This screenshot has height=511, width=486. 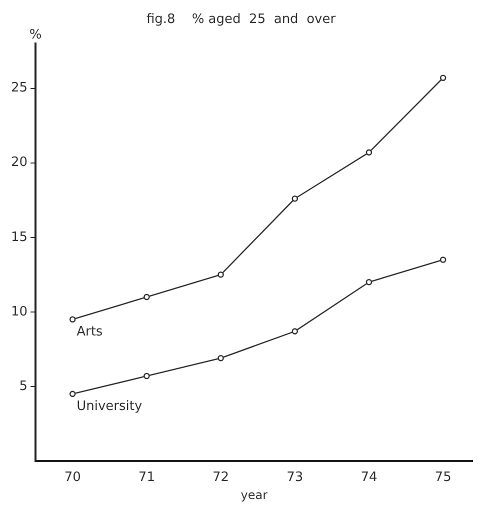 What do you see at coordinates (295, 478) in the screenshot?
I see `x-tick-label: 73` at bounding box center [295, 478].